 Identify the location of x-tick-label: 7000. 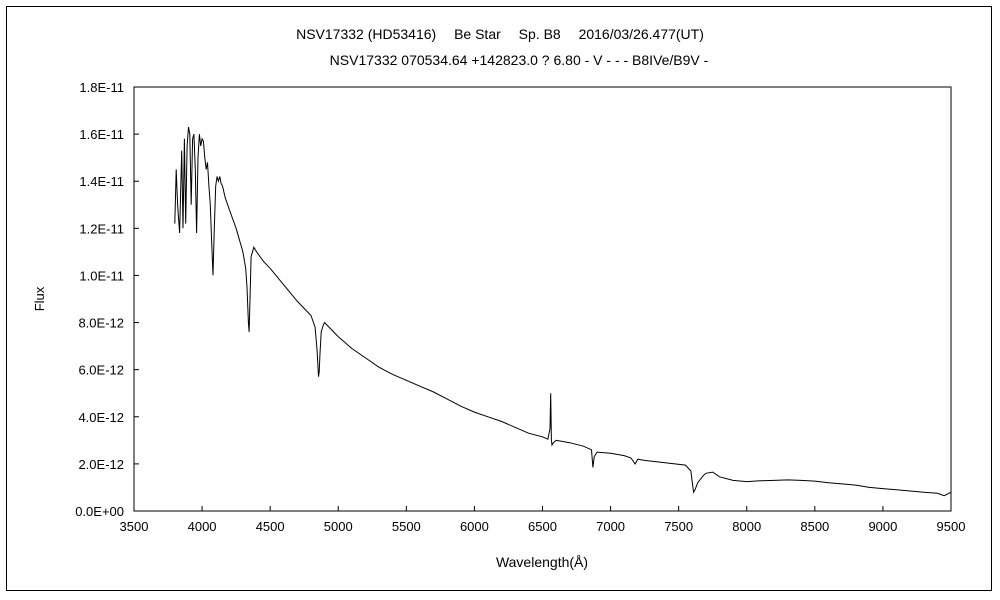
(610, 526).